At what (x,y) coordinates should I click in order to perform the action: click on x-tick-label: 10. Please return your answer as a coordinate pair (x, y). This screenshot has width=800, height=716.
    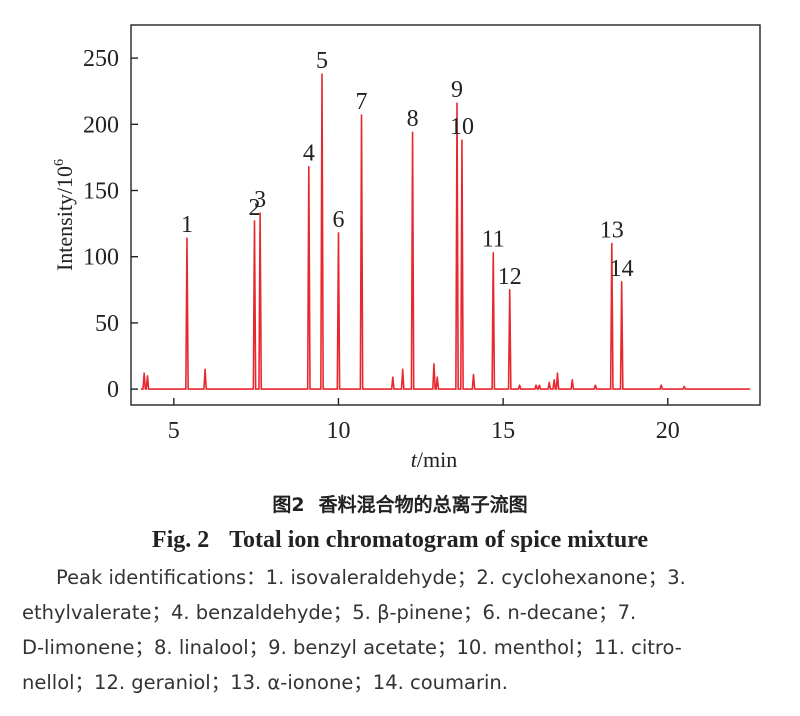
    Looking at the image, I should click on (338, 431).